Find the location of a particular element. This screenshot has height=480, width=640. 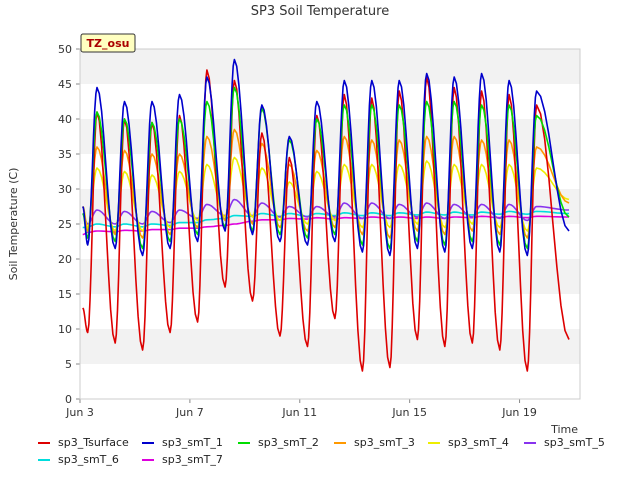

chart-title: SP3 Soil Temperature is located at coordinates (320, 11).